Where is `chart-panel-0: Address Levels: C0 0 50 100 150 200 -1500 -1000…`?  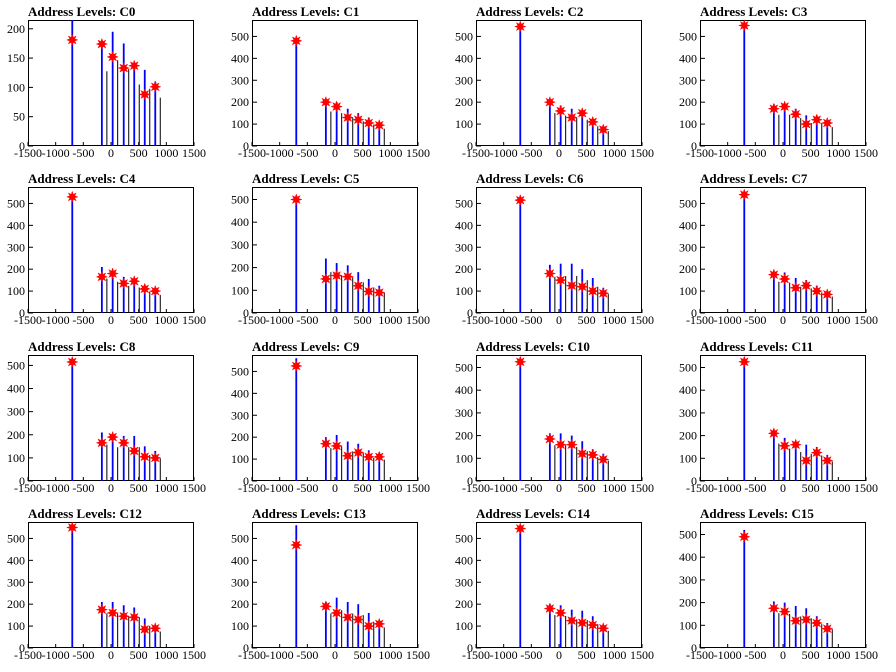
chart-panel-0: Address Levels: C0 0 50 100 150 200 -1500 -1000… is located at coordinates (106, 82).